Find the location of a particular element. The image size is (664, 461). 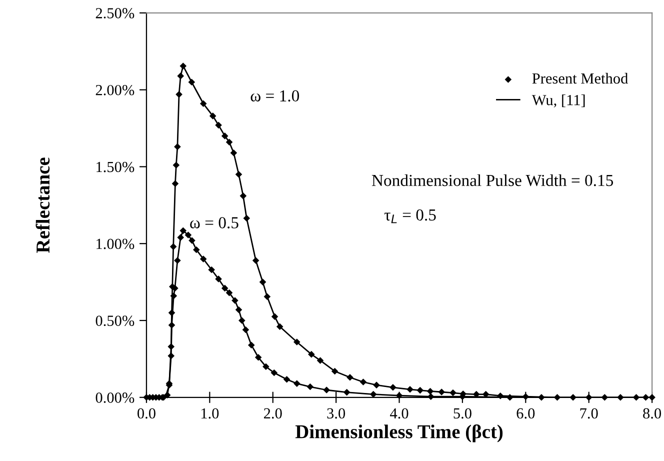

y-tick-label: 0.50% is located at coordinates (115, 321).